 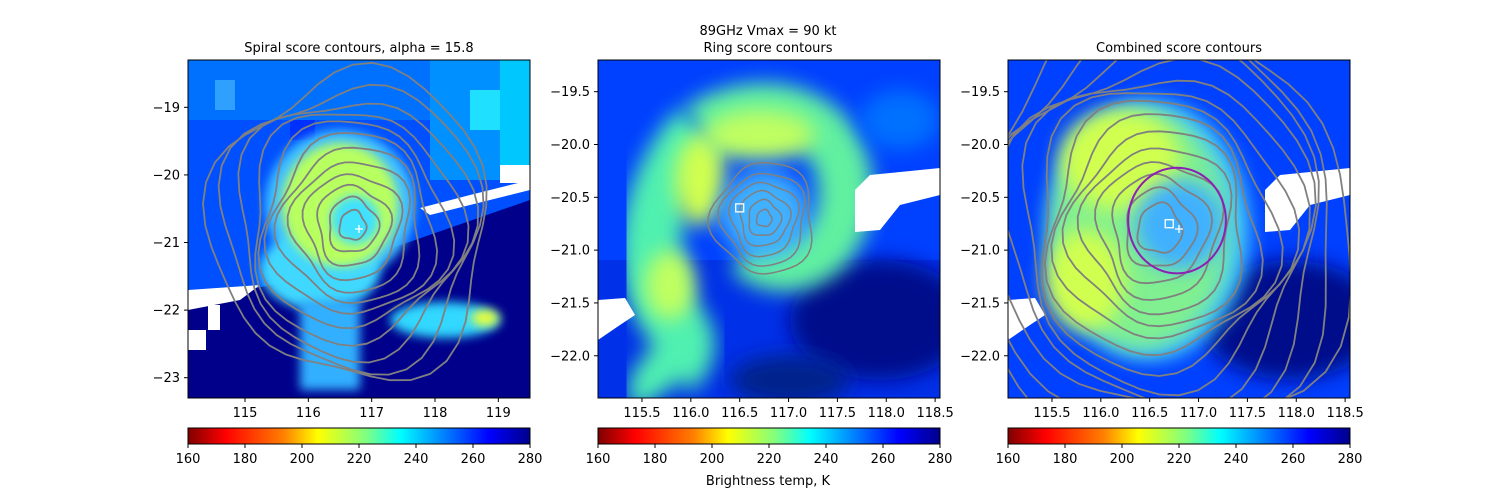 I want to click on colorbar-label: Brightness temp, K, so click(x=768, y=481).